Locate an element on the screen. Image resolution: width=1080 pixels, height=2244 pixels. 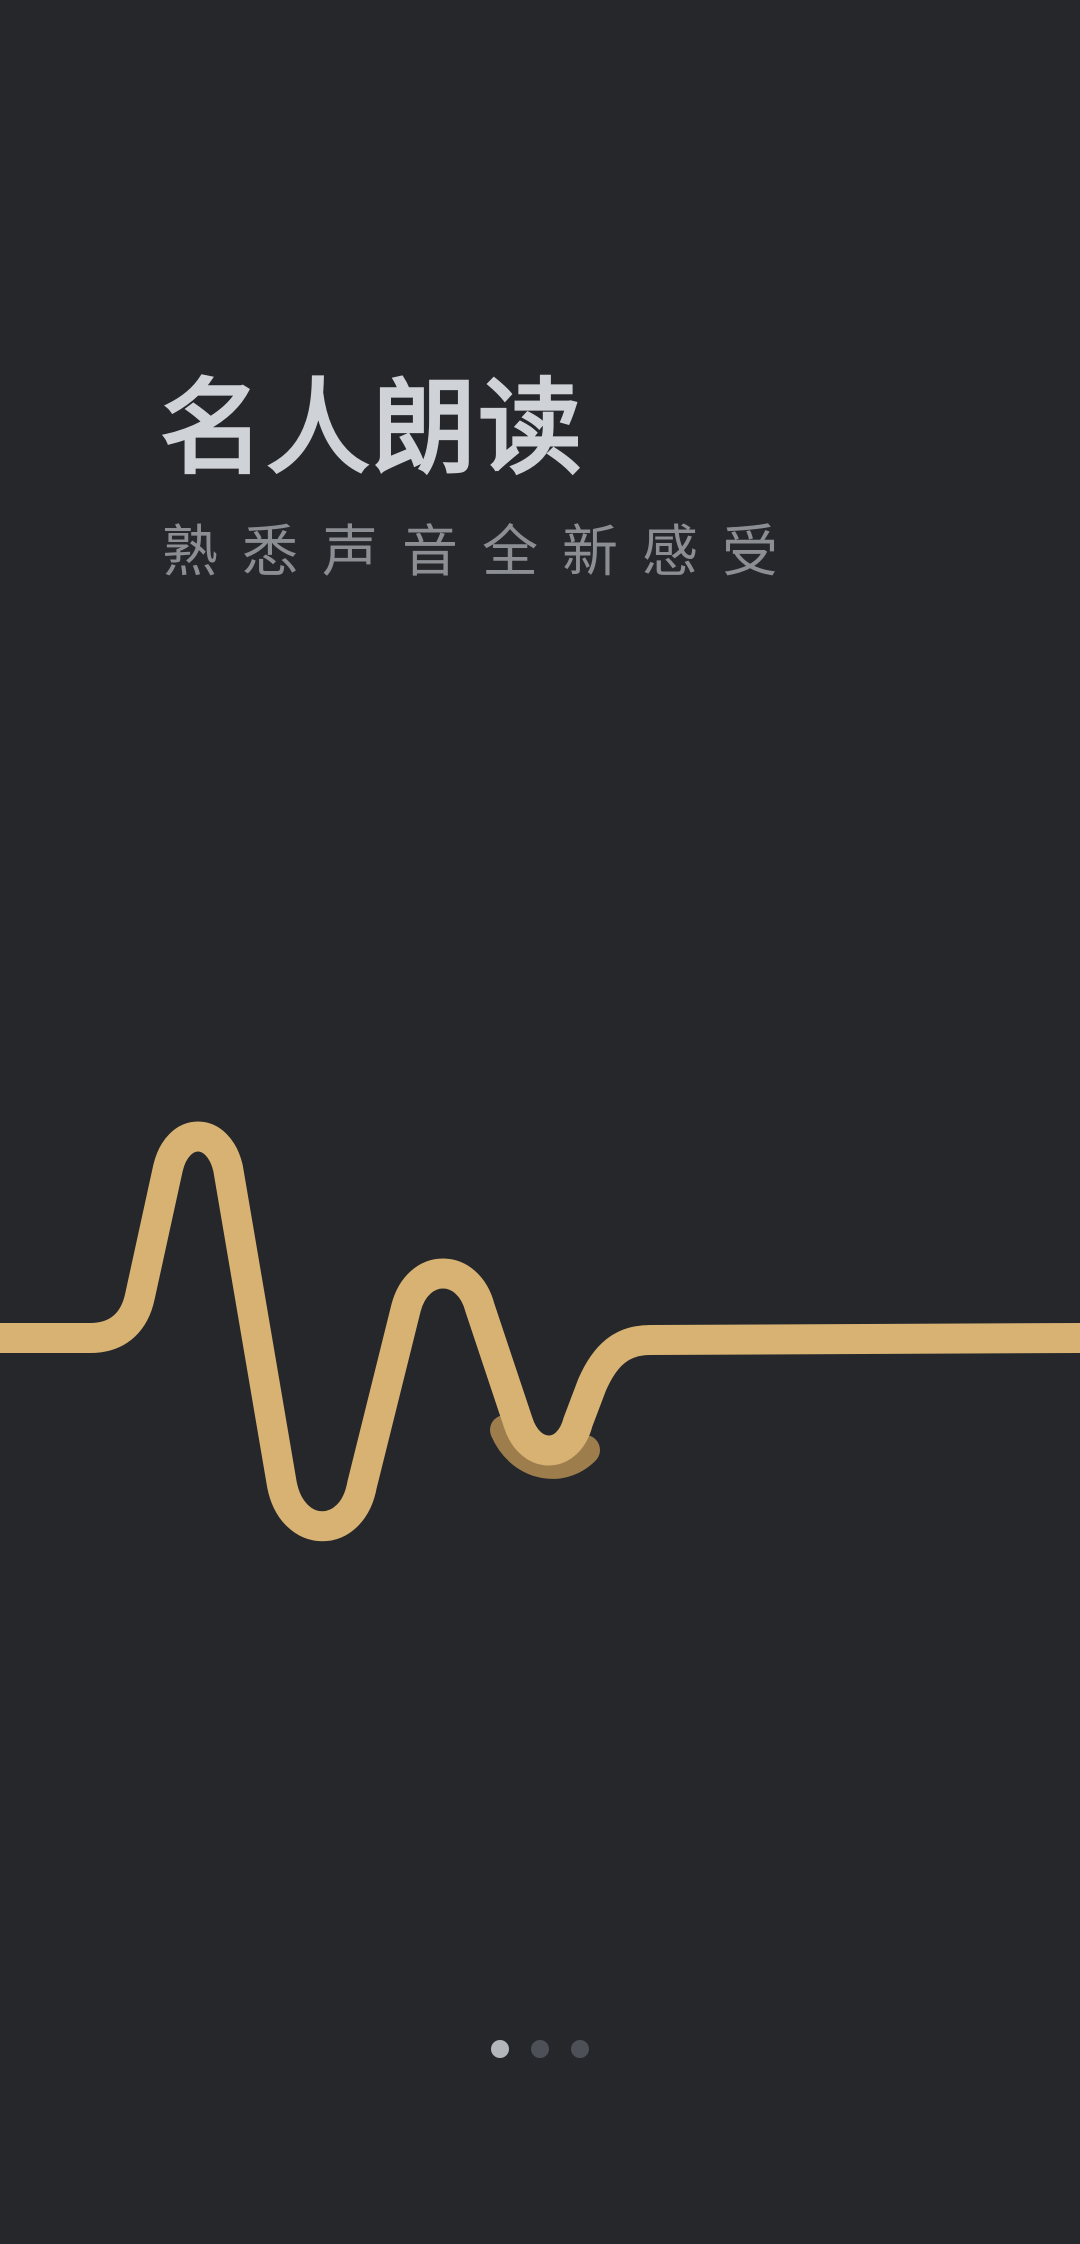
page-indicator is located at coordinates (540, 2049).